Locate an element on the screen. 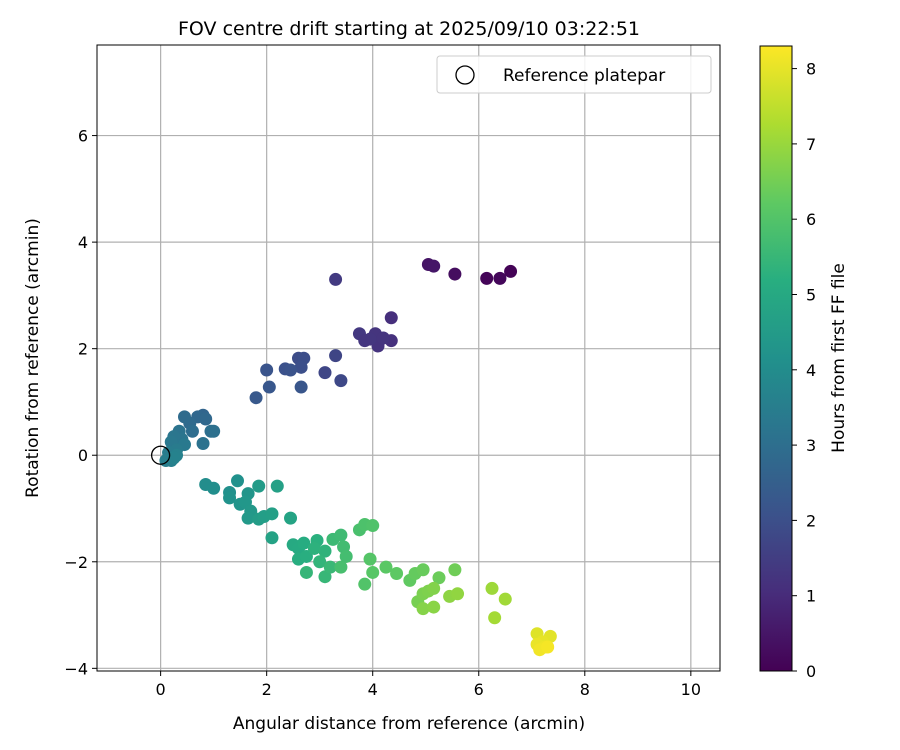  y-axis-ticks: −4 −2 0 2 4 6 is located at coordinates (80, 402).